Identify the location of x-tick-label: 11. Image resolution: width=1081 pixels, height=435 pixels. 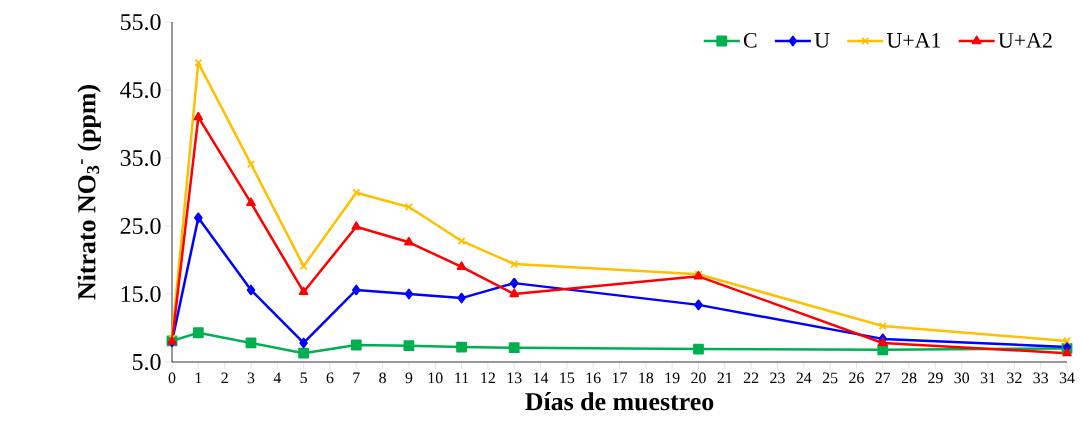
(462, 378).